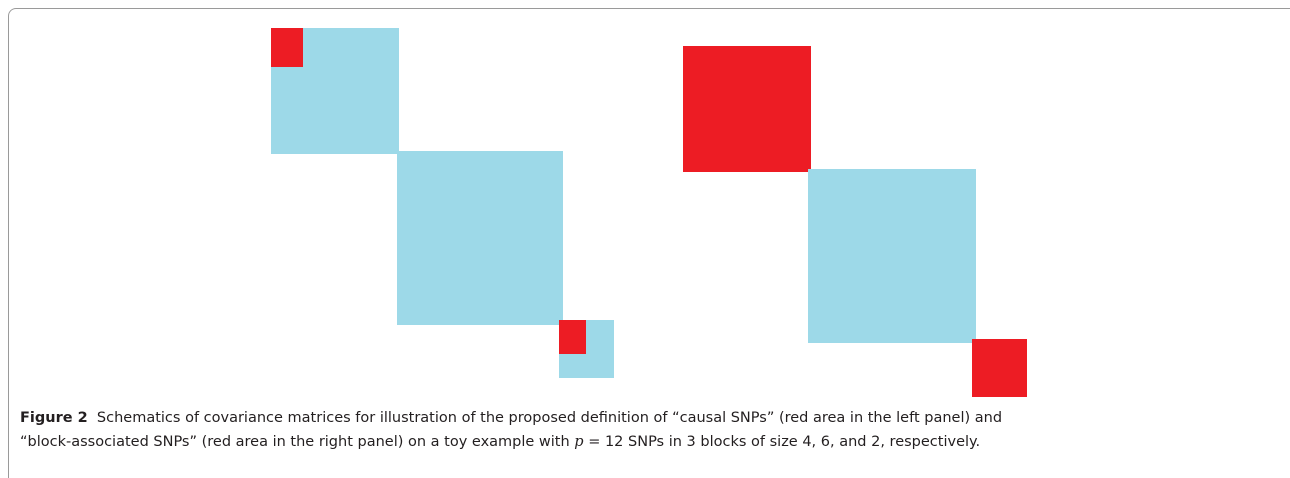  Describe the element at coordinates (579, 442) in the screenshot. I see `caption-variable: p` at that location.